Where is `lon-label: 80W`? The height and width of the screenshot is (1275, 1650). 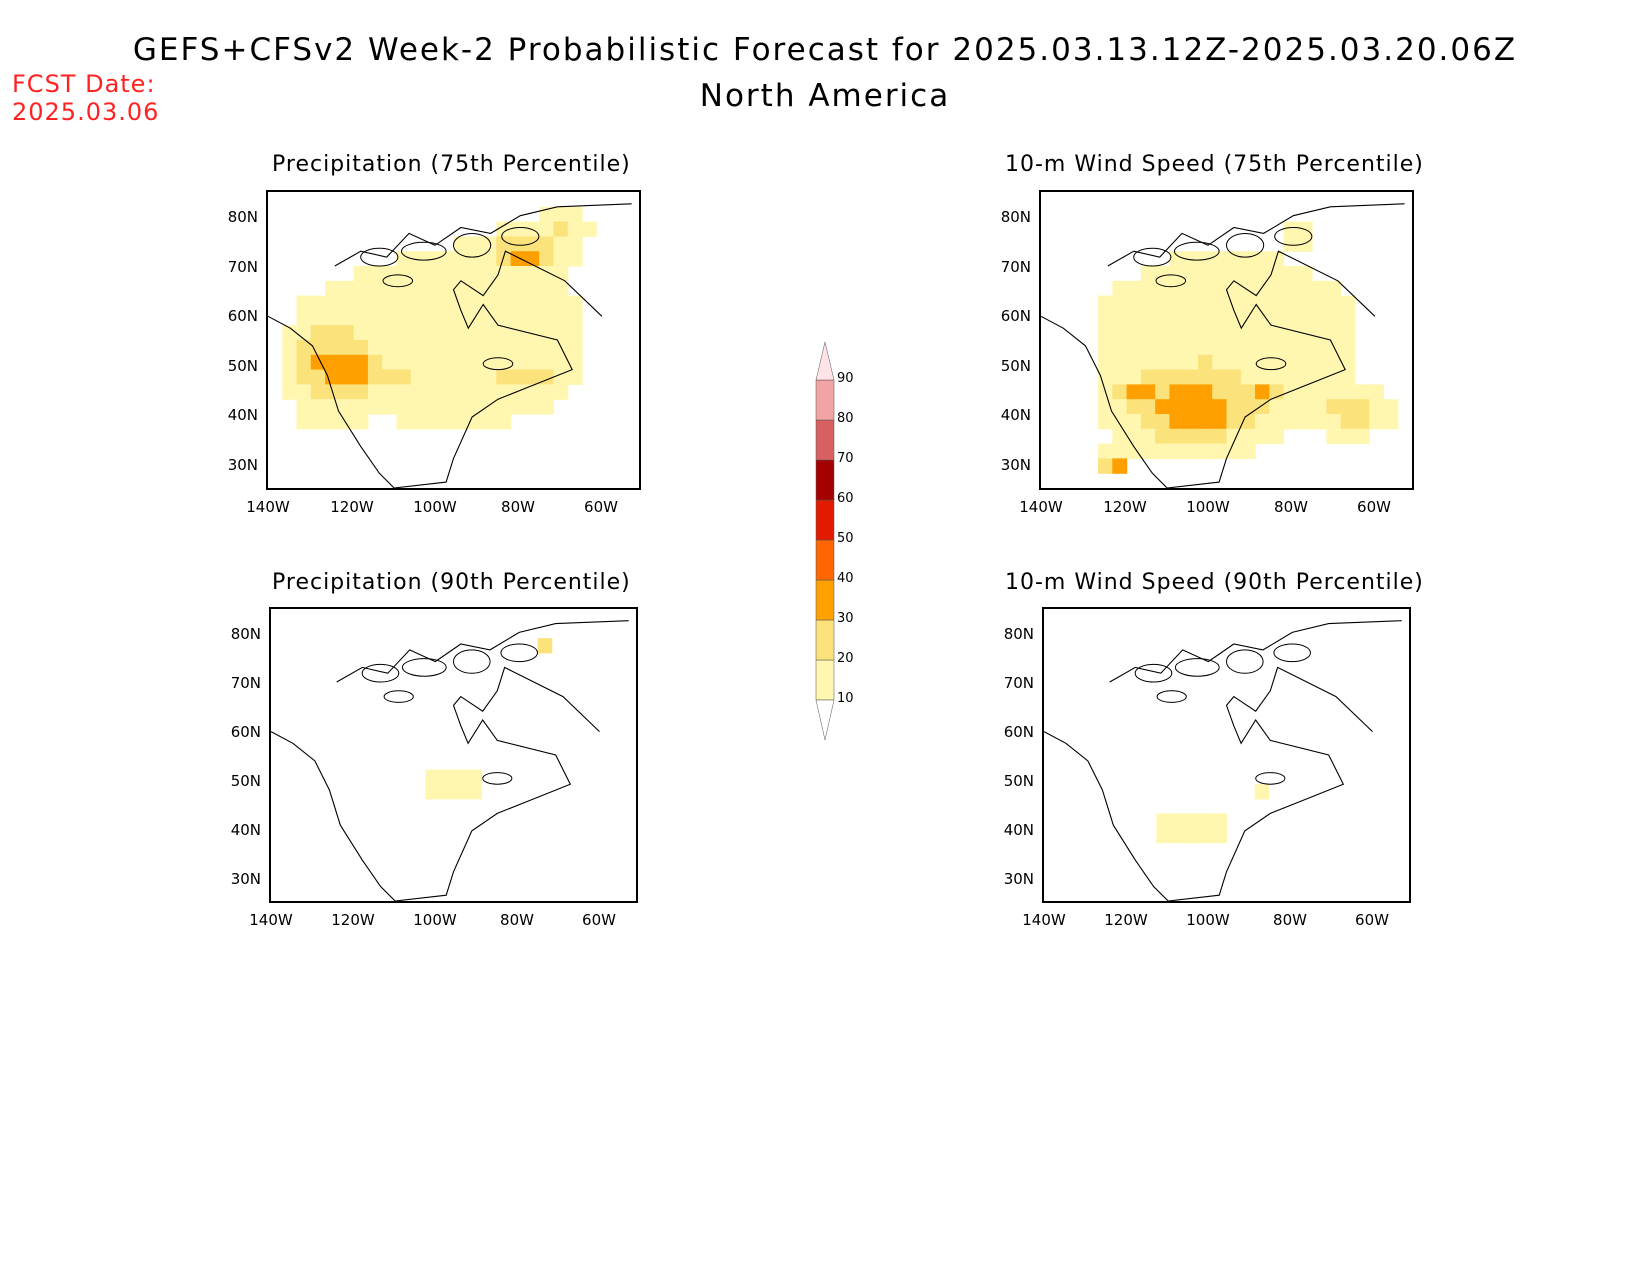
lon-label: 80W is located at coordinates (518, 507).